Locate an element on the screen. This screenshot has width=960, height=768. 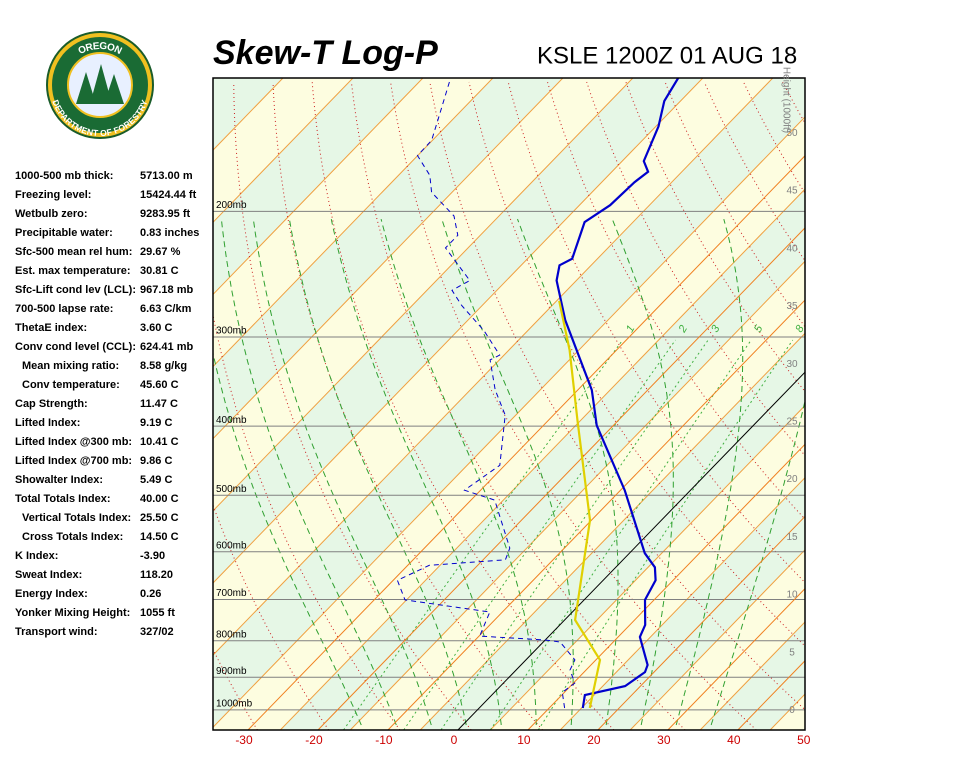
chart-title: Skew-T Log-P is located at coordinates (325, 53).